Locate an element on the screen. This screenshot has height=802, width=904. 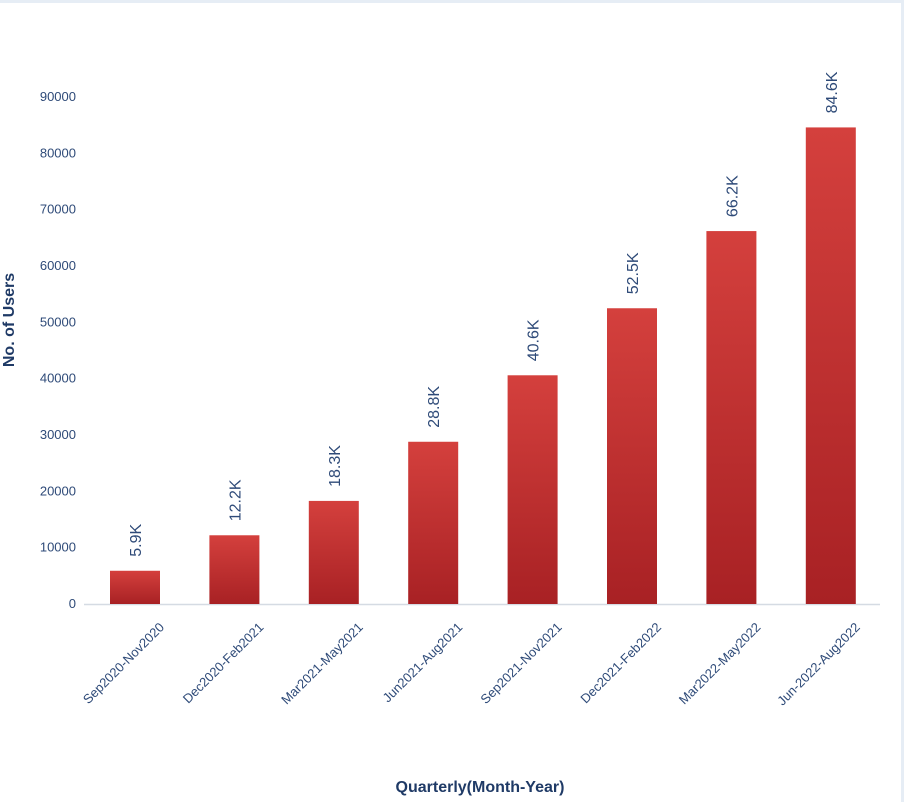
x-tick-label: Dec2021-Feb2022 is located at coordinates (620, 663).